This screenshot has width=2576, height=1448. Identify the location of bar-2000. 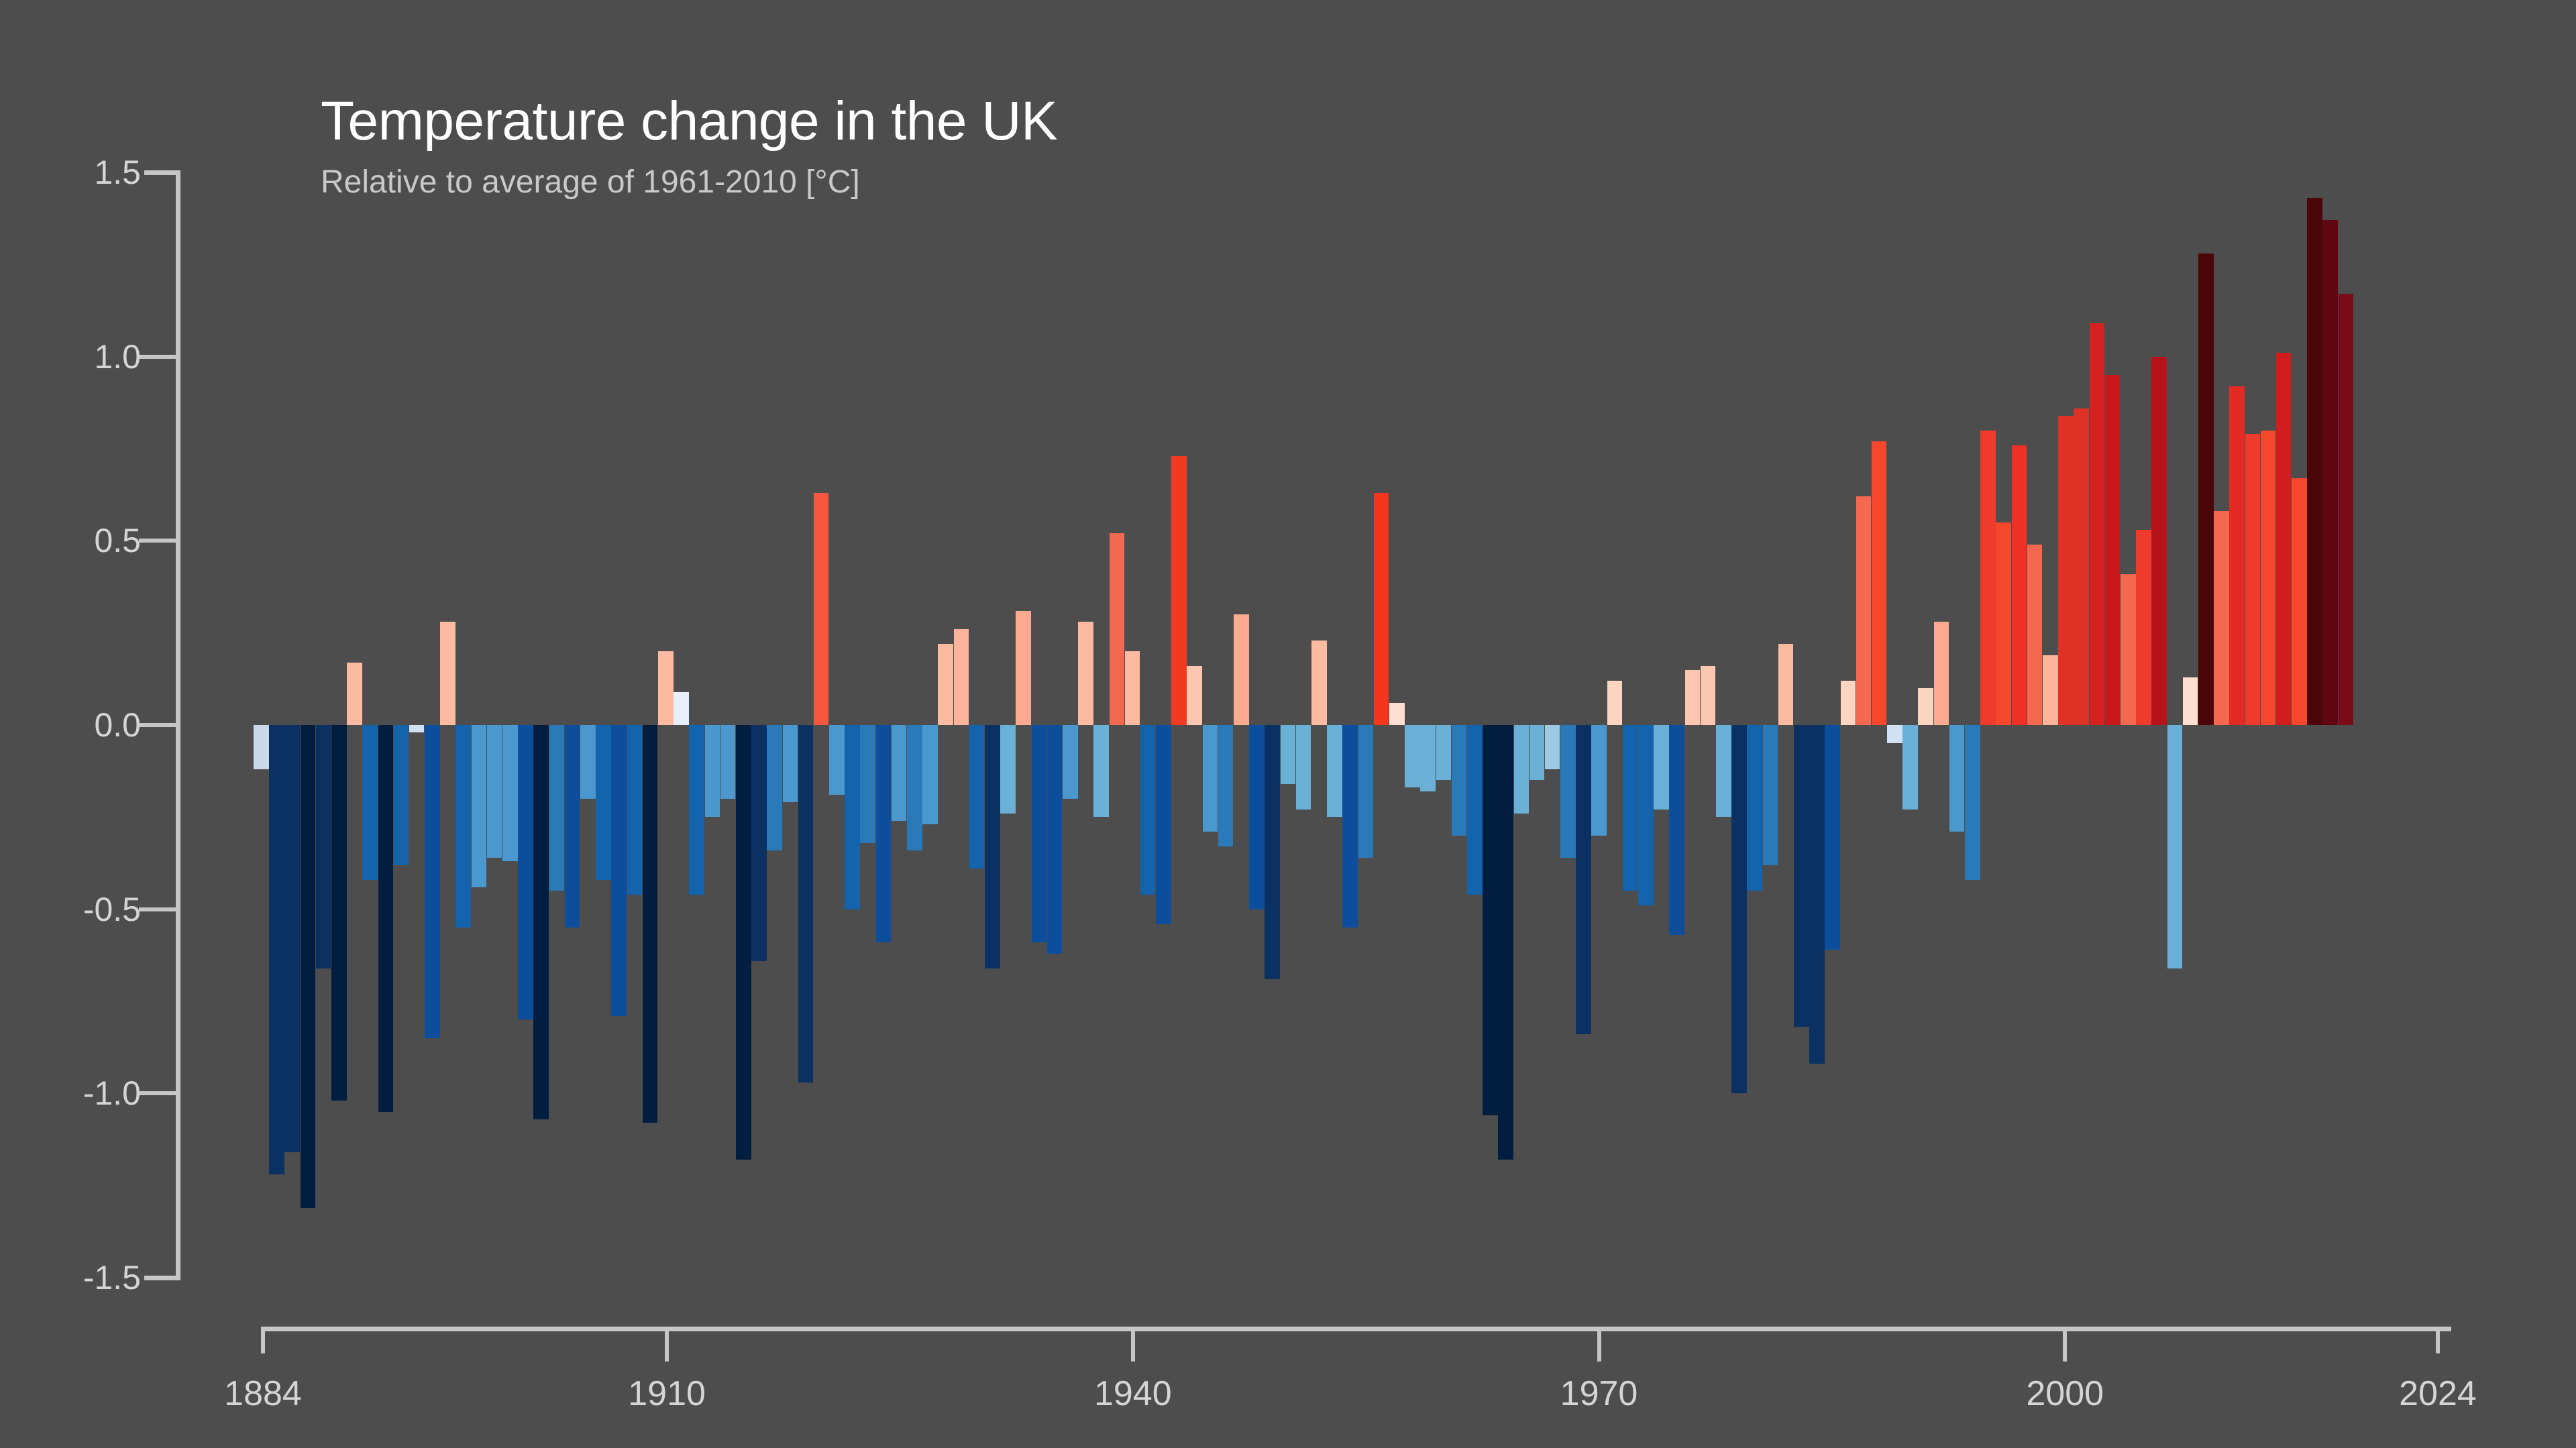
(2066, 570).